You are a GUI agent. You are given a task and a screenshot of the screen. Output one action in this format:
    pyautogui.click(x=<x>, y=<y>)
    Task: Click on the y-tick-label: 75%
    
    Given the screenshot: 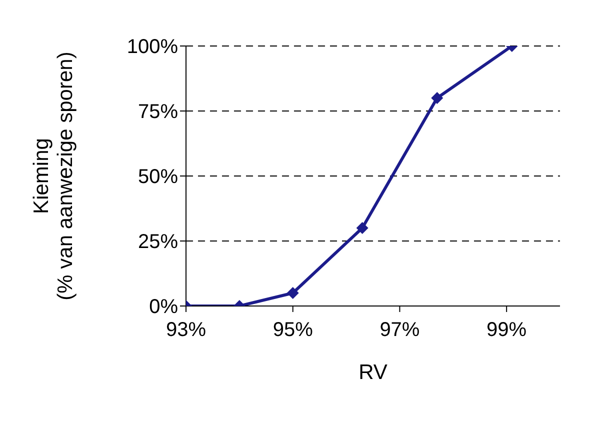 What is the action you would take?
    pyautogui.click(x=158, y=112)
    